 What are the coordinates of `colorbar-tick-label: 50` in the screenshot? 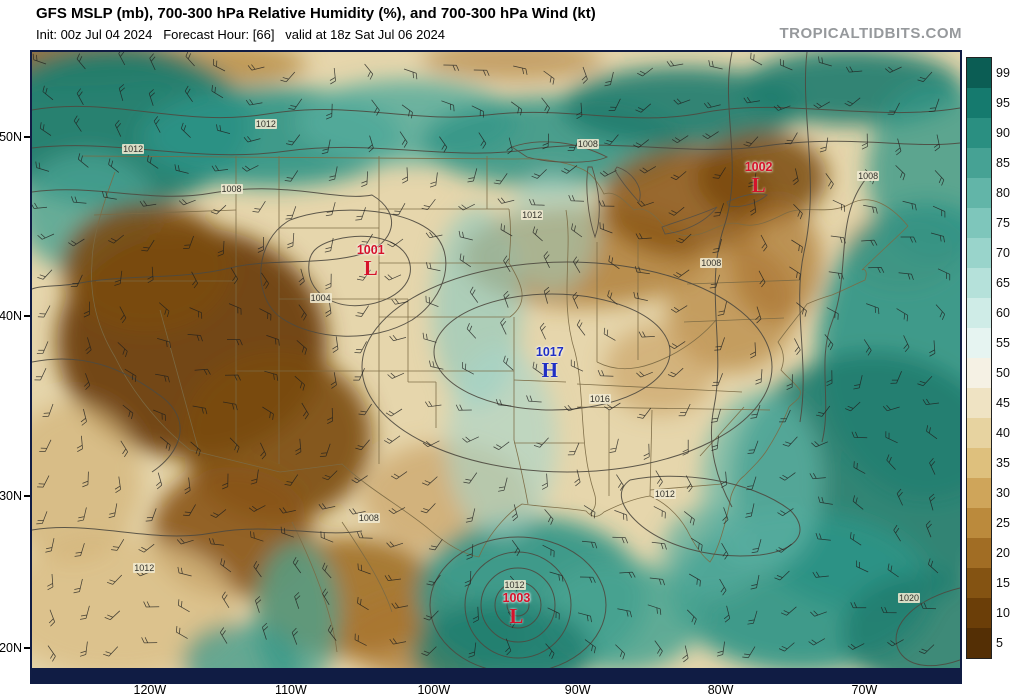 It's located at (1003, 373).